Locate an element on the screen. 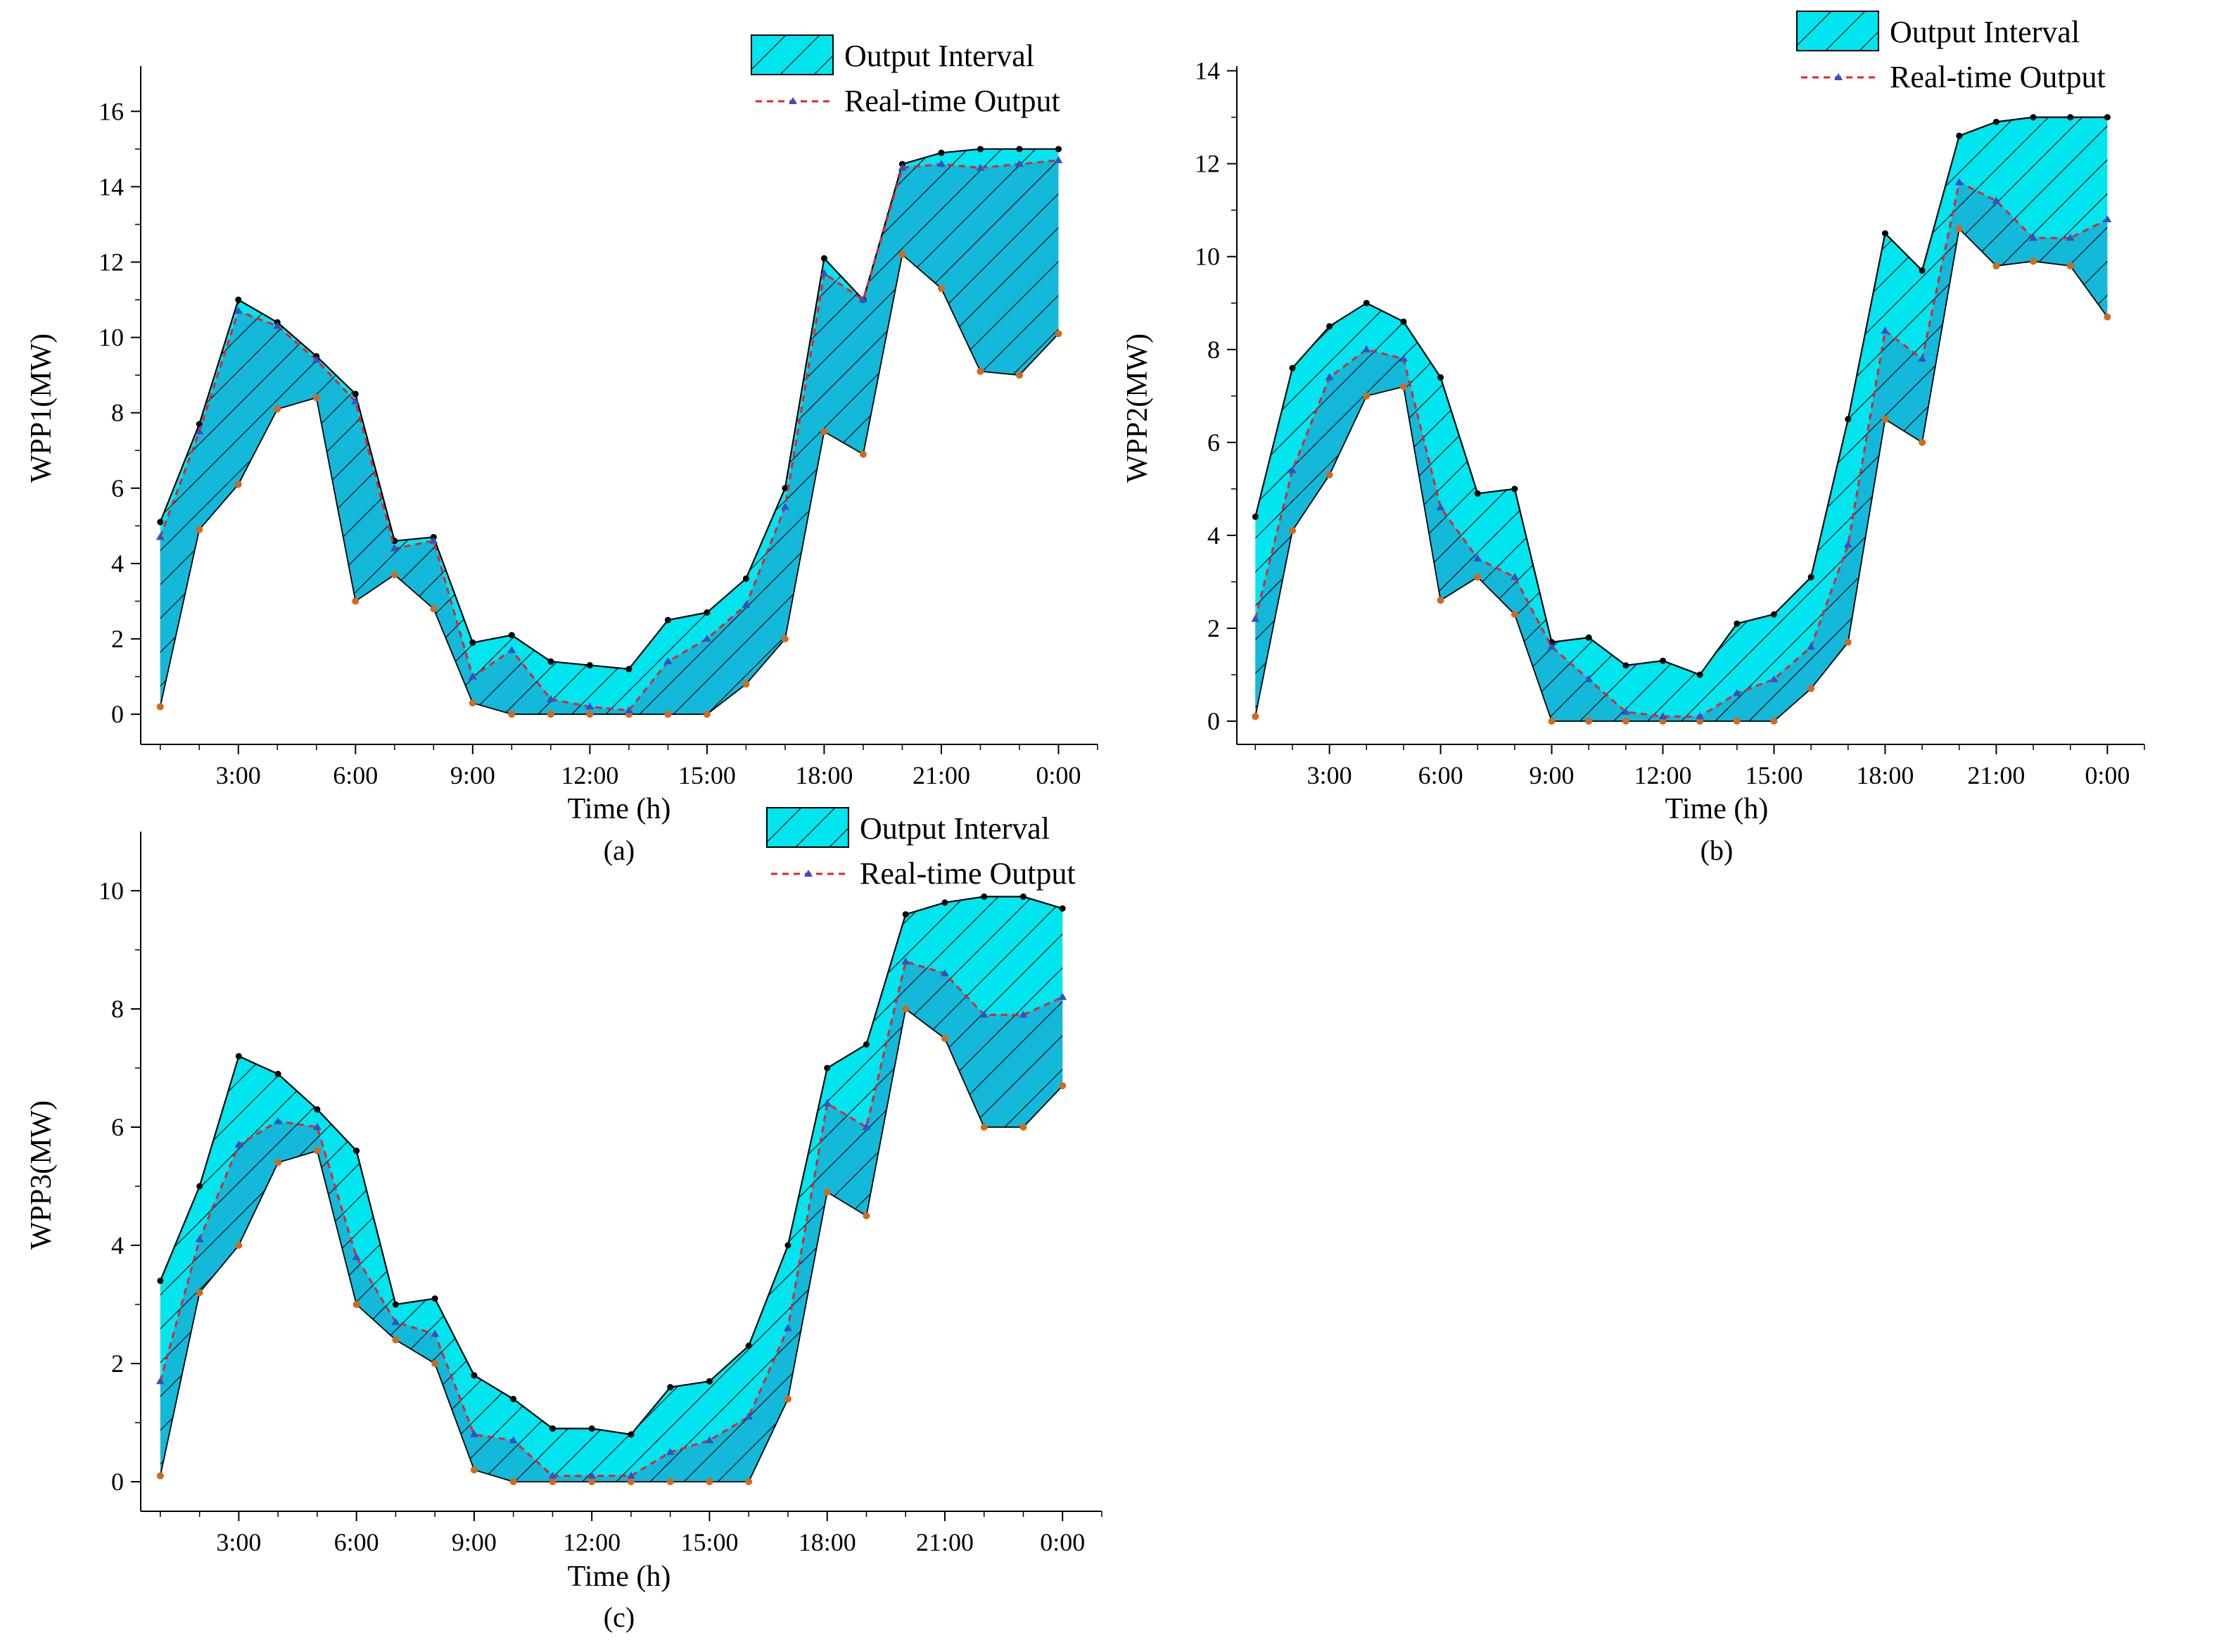 The width and height of the screenshot is (2219, 1652). x-tick-label: 18:00 is located at coordinates (824, 775).